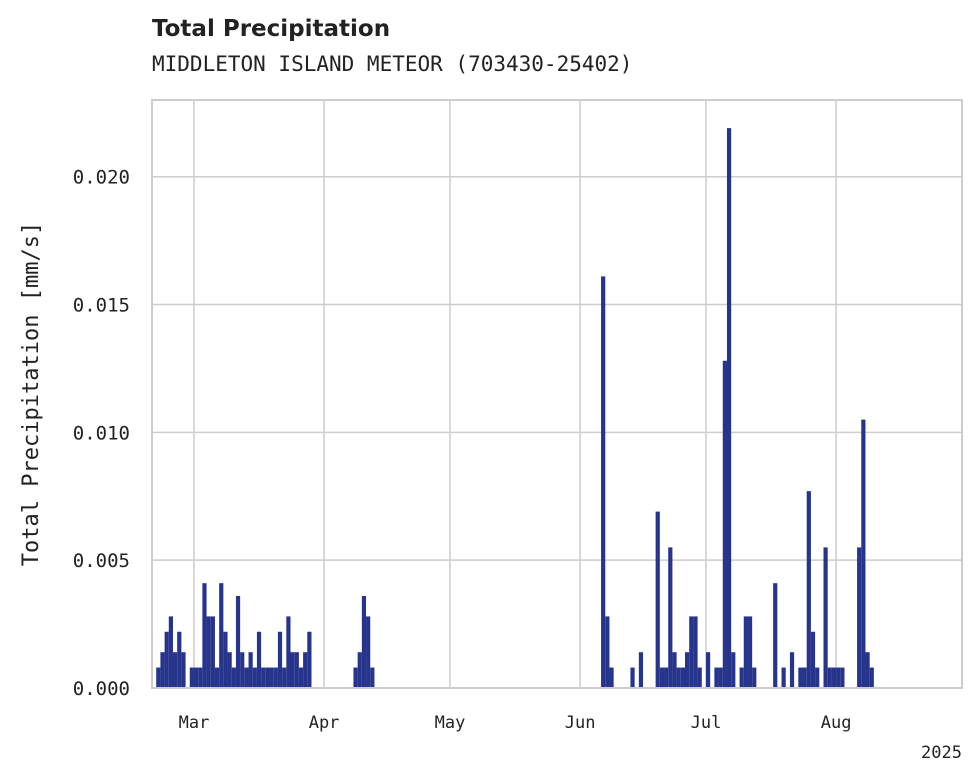 Image resolution: width=980 pixels, height=783 pixels. I want to click on x-tick-label: Jun, so click(580, 723).